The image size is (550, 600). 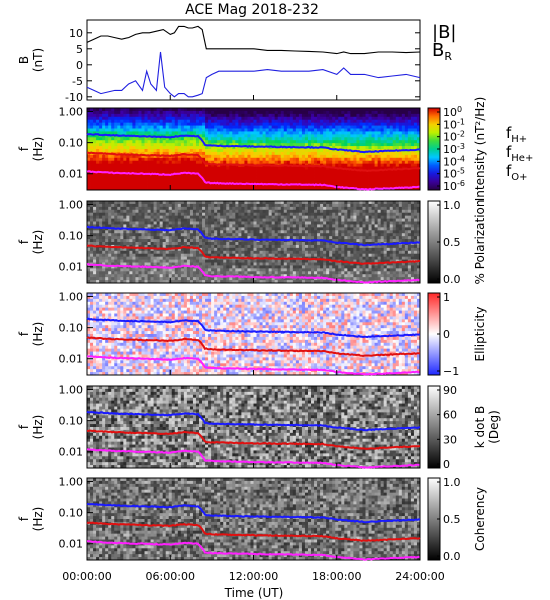 What do you see at coordinates (452, 112) in the screenshot?
I see `colorbar-tick-label-0-0: 100` at bounding box center [452, 112].